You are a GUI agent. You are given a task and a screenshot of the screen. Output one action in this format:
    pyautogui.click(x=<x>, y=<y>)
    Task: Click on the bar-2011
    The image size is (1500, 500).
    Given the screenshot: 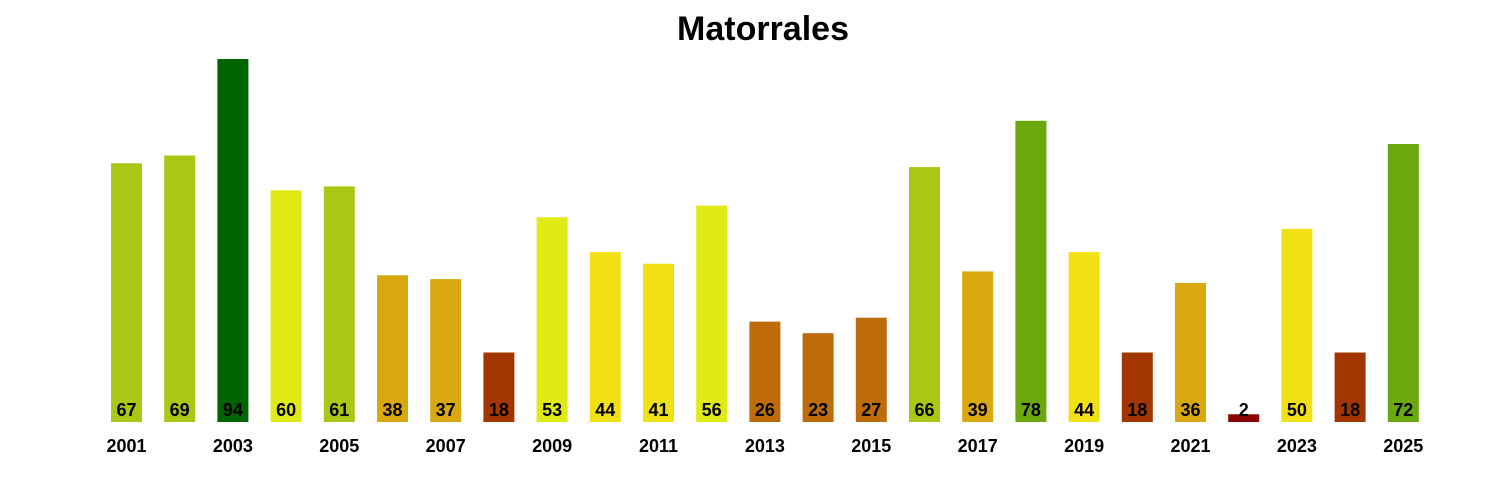 What is the action you would take?
    pyautogui.click(x=658, y=342)
    